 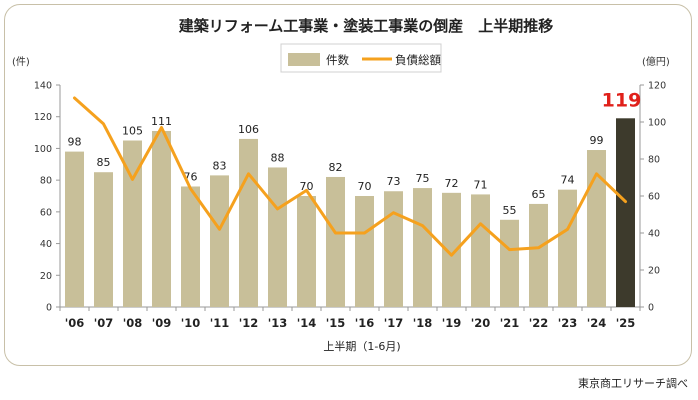 I want to click on bar-value-label: 98, so click(x=75, y=142).